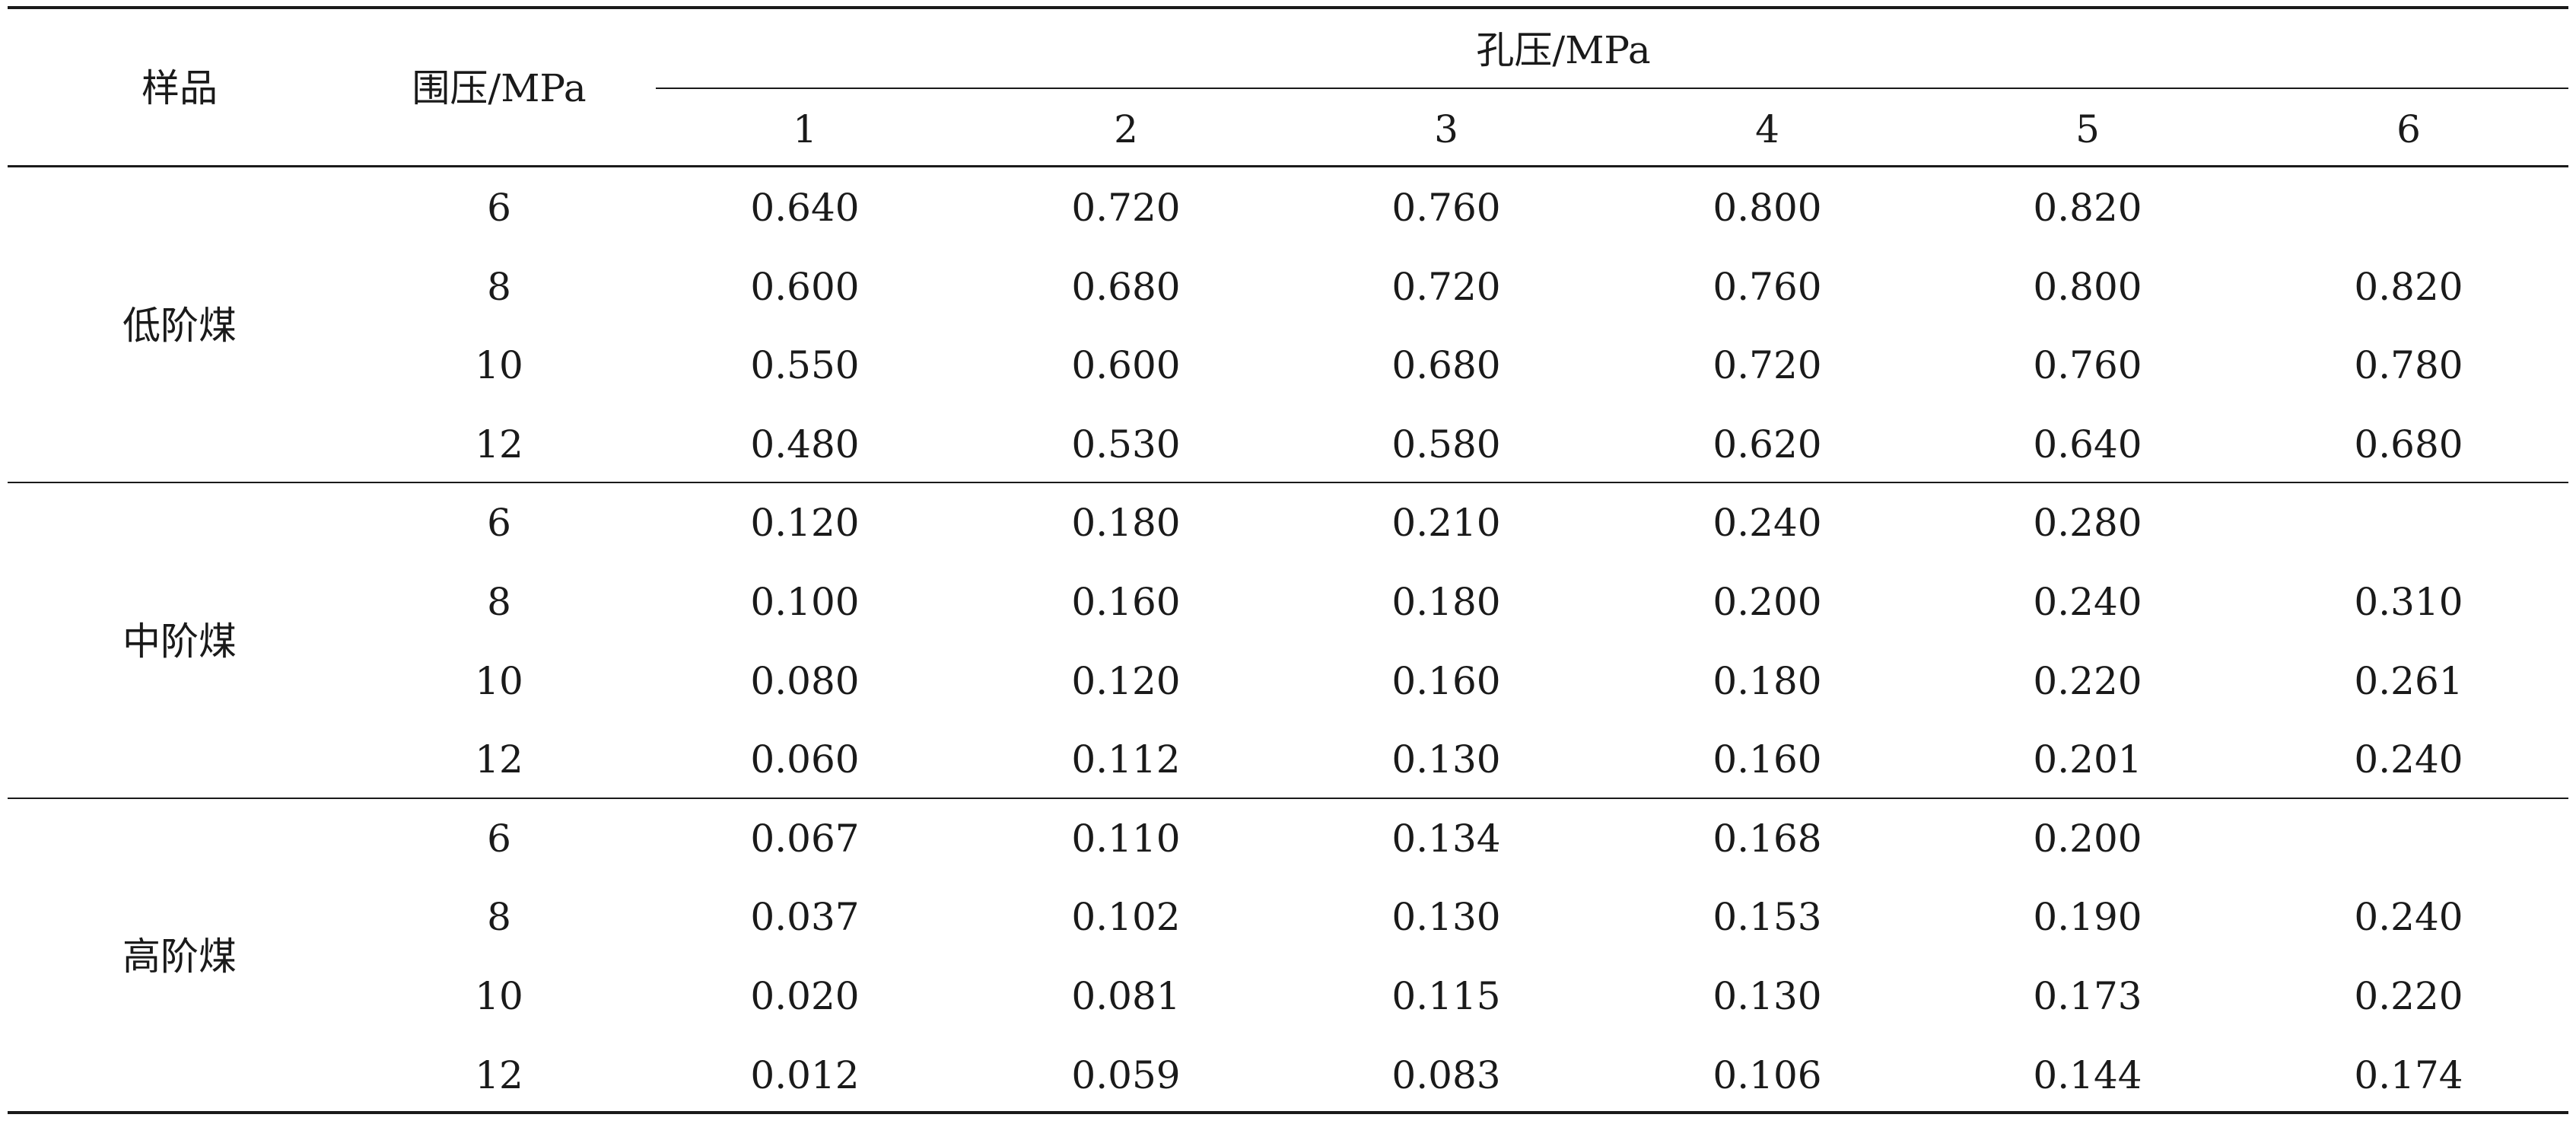  I want to click on value-cell: 0.310, so click(2408, 602).